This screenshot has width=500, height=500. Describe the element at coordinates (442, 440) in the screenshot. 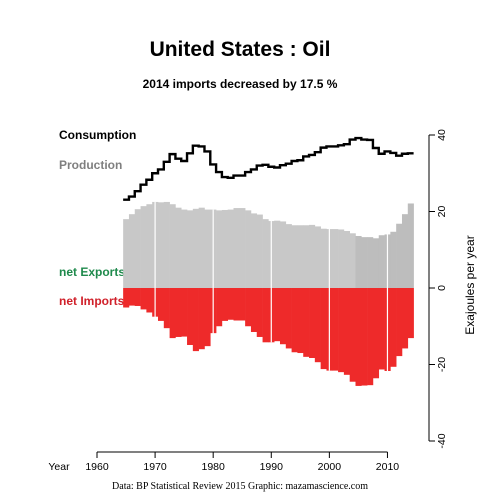

I see `y-tick-label: -40` at that location.